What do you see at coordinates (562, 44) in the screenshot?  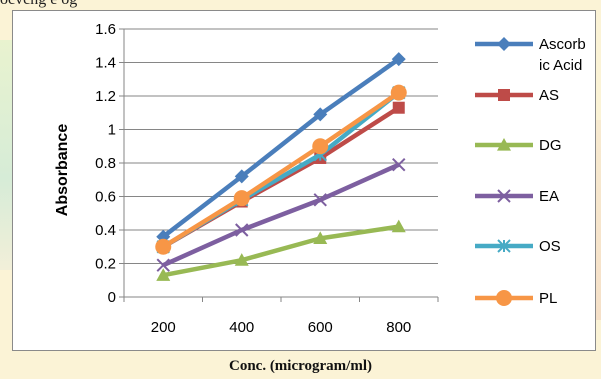 I see `legend-label-ascorbic-acid: Ascorb` at bounding box center [562, 44].